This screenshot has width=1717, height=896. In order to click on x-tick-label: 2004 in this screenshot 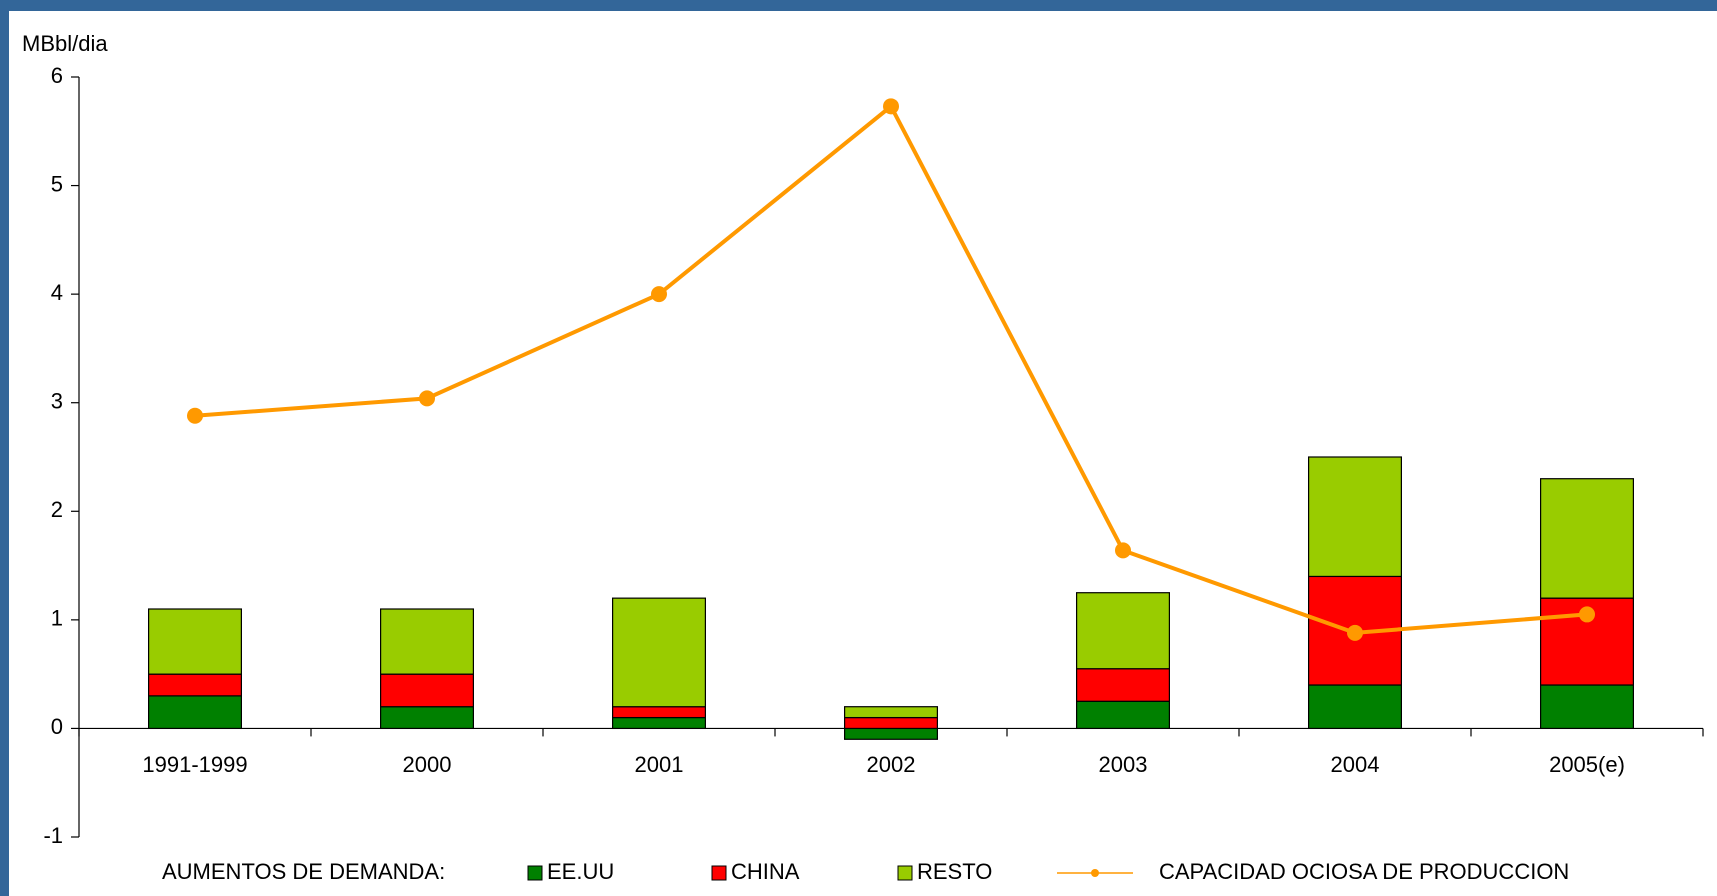, I will do `click(1355, 764)`.